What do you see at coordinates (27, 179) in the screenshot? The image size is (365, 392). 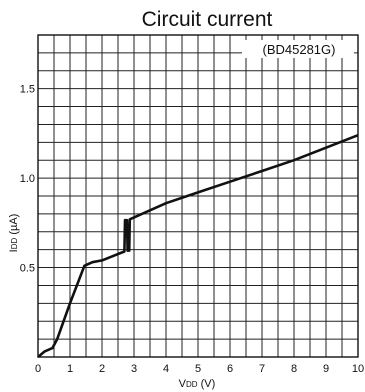 I see `y-tick-label: 1.0` at bounding box center [27, 179].